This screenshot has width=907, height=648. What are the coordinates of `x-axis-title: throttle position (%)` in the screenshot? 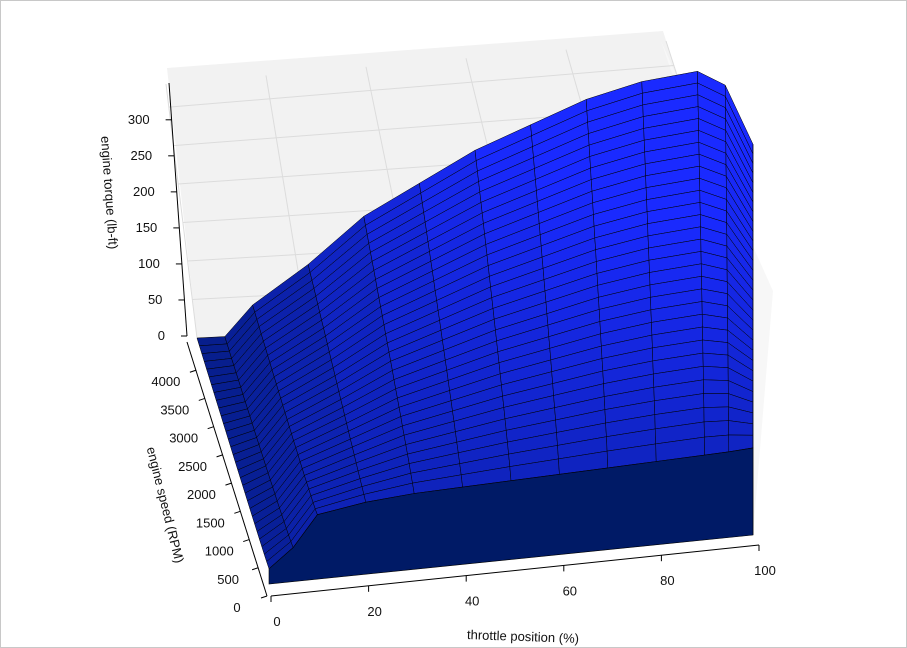 It's located at (523, 636).